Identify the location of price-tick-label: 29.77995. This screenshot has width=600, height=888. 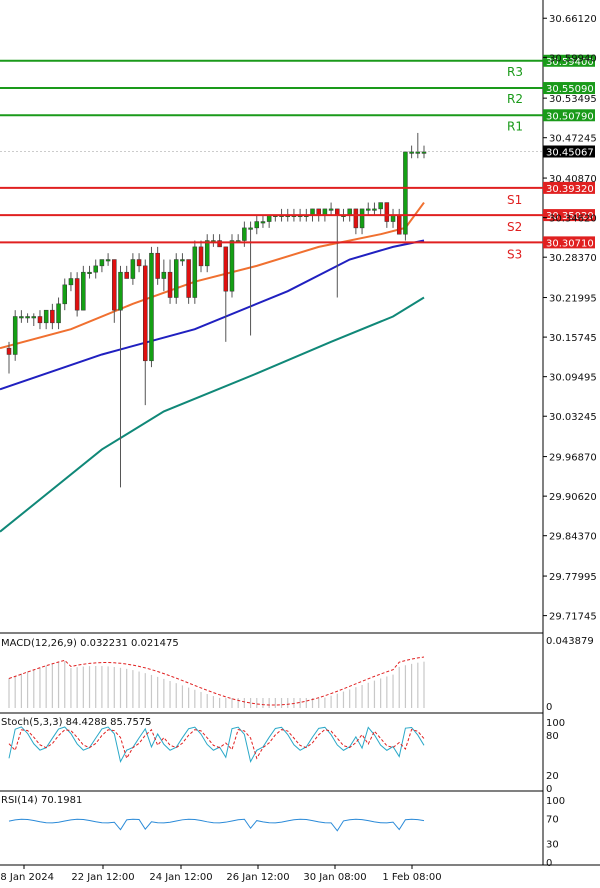
(573, 577).